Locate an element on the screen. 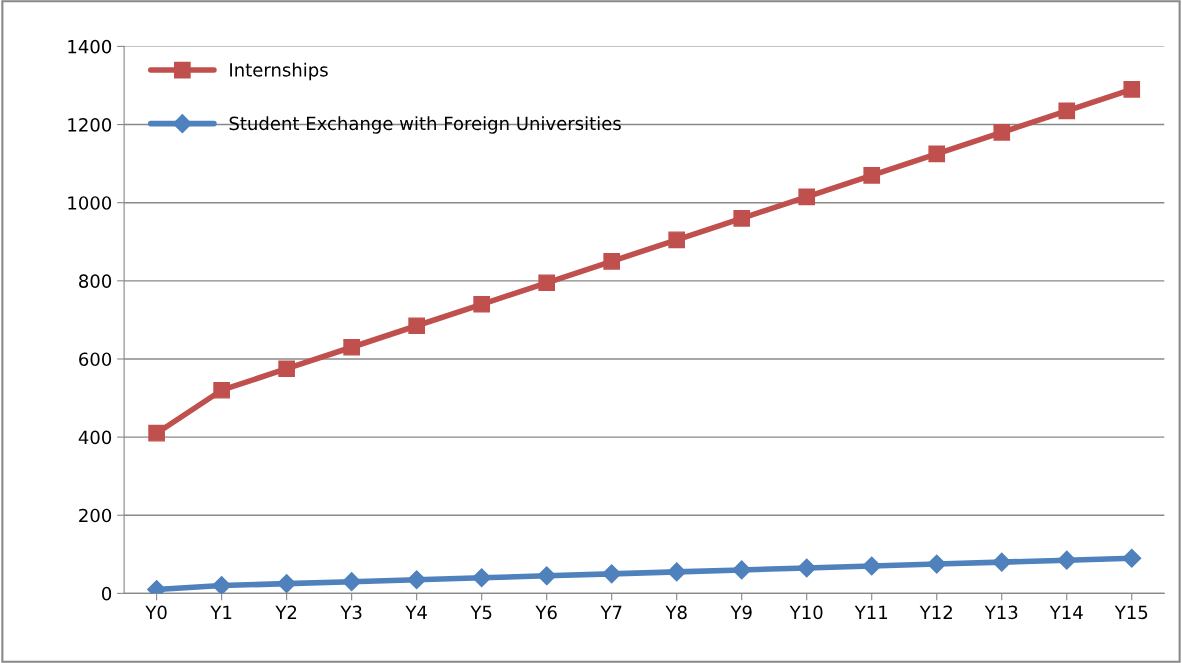  x-tick-label: Y11 is located at coordinates (871, 612).